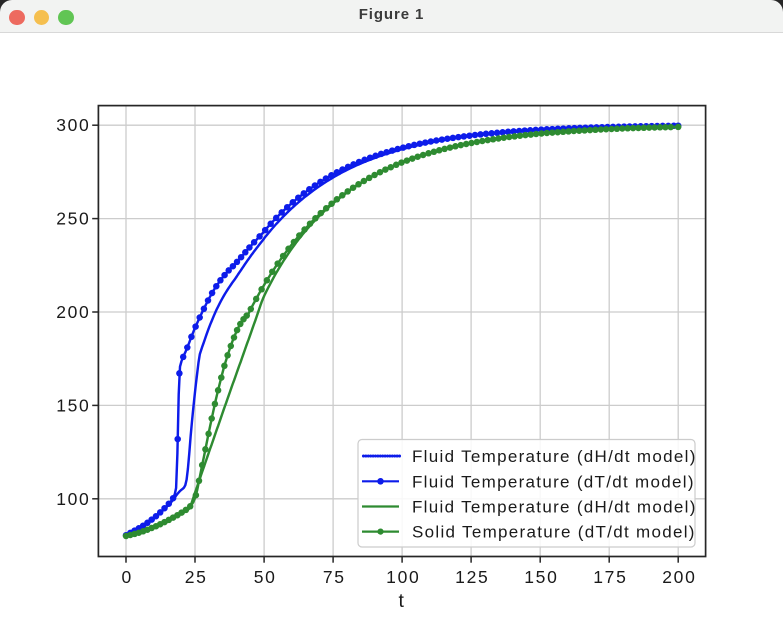 The image size is (783, 620). I want to click on svg-text: 75, so click(334, 577).